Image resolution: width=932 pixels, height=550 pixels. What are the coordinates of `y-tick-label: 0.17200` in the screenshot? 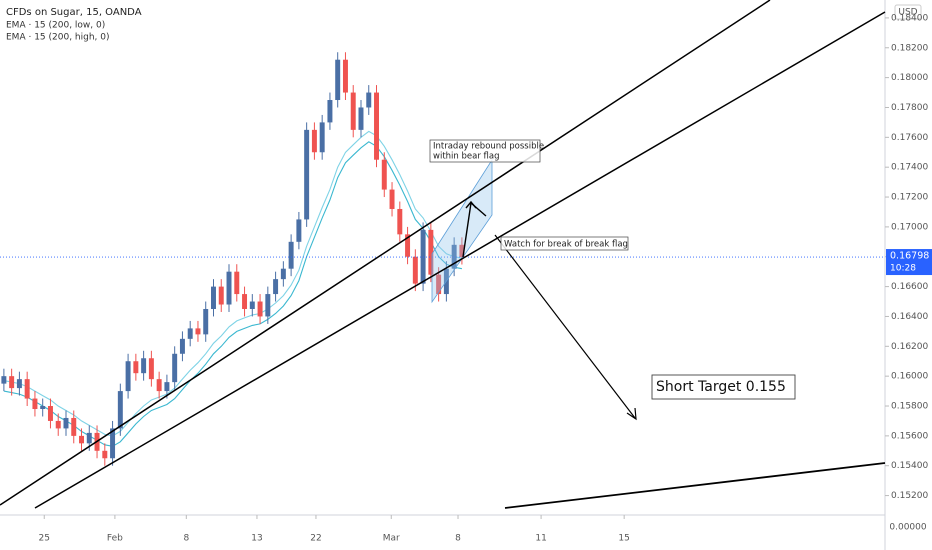 It's located at (909, 198).